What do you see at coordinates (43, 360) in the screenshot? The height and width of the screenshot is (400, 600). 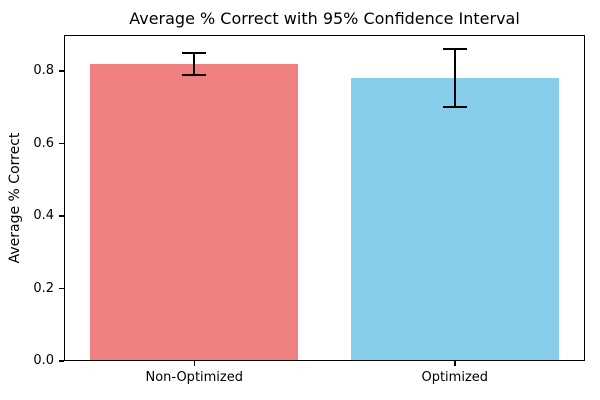 I see `y-tick-label: 0.0` at bounding box center [43, 360].